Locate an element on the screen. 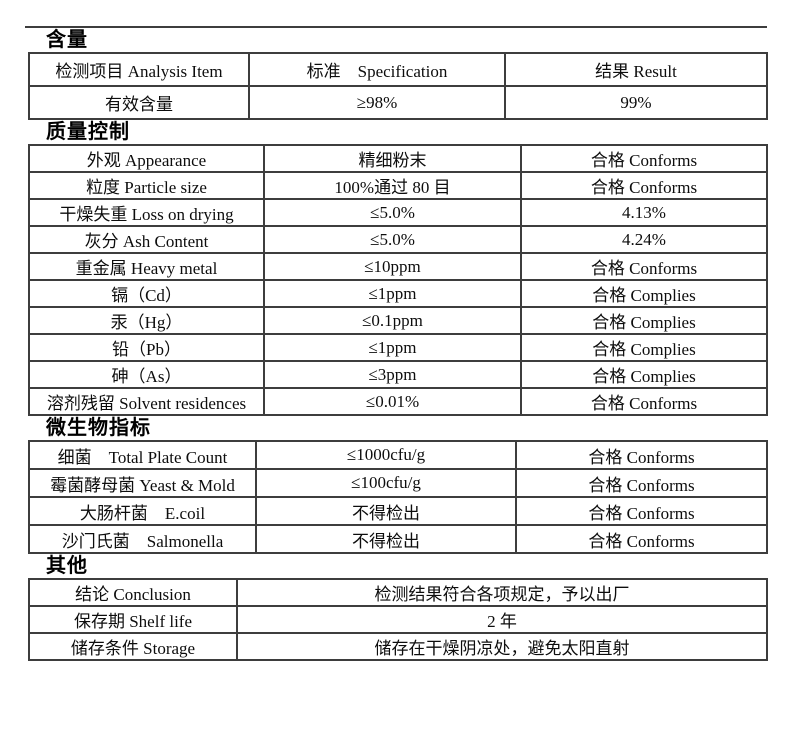 Image resolution: width=800 pixels, height=733 pixels. table-row: 沙门氏菌 Salmonella 不得检出 合格 Conforms is located at coordinates (398, 539).